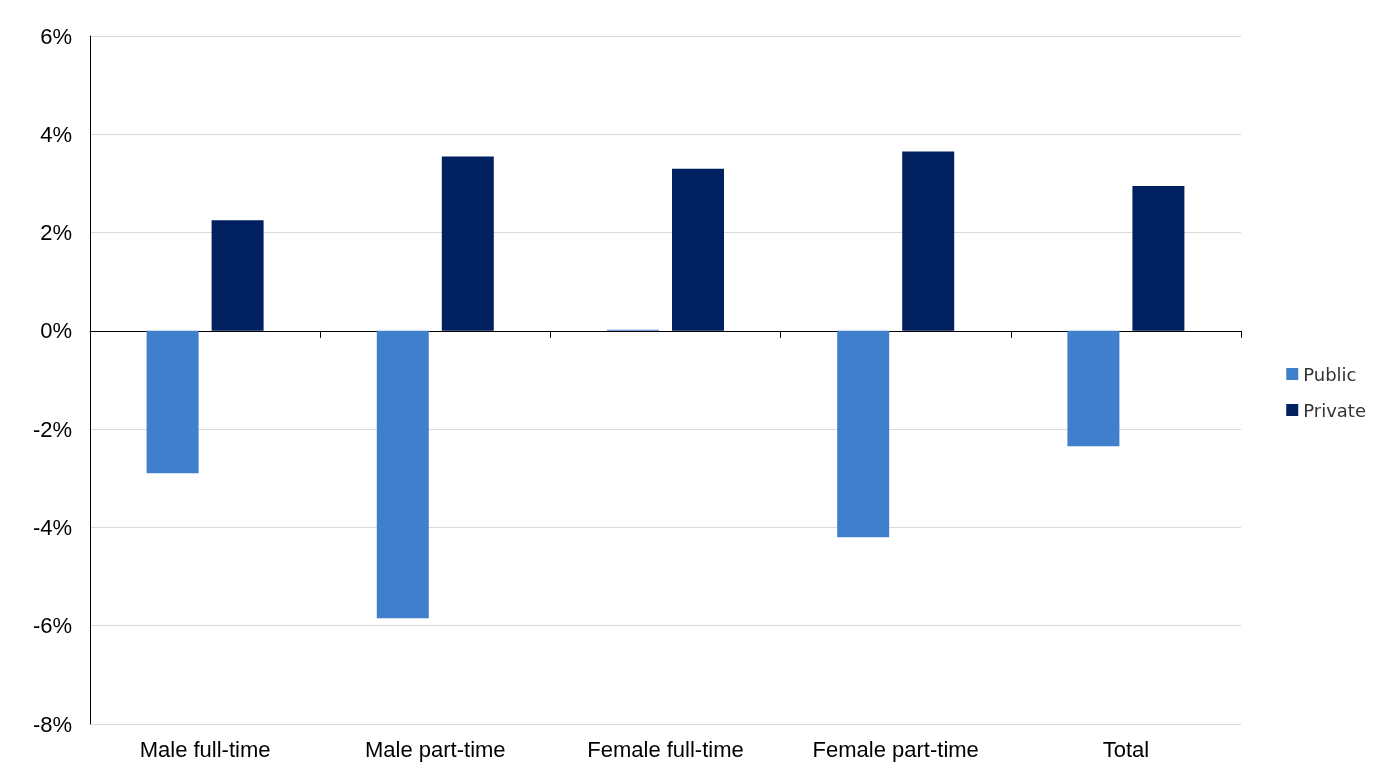 The width and height of the screenshot is (1389, 784). I want to click on legend-label: Private, so click(1335, 410).